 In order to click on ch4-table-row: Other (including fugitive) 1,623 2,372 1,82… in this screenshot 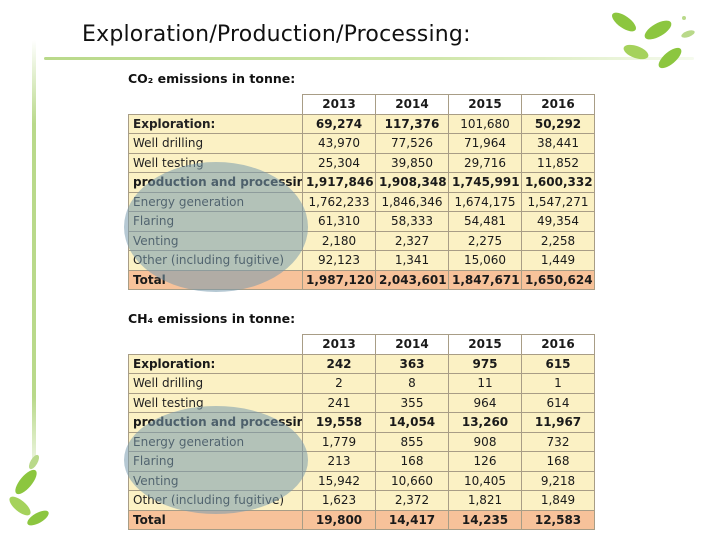, I will do `click(361, 500)`.